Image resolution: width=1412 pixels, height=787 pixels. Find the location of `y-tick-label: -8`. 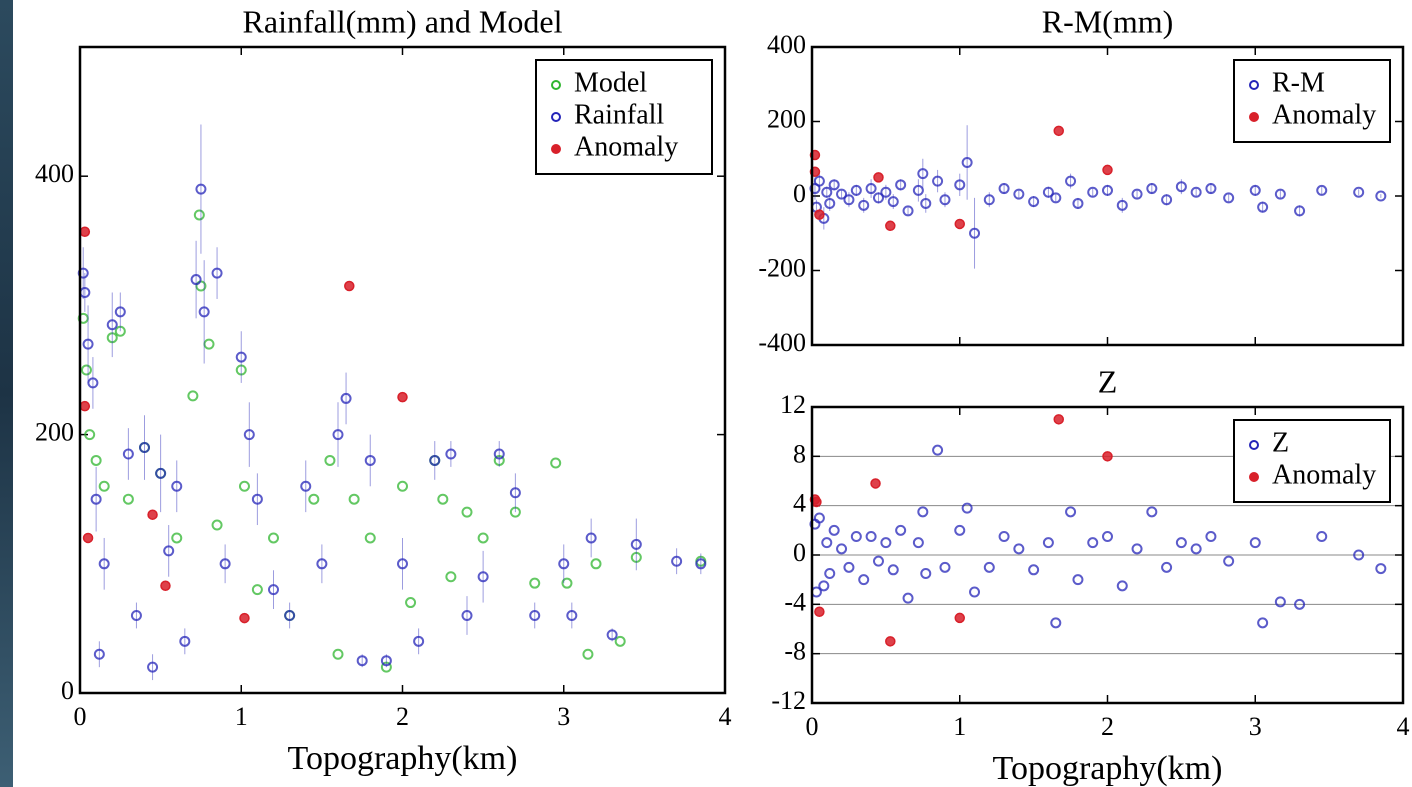

y-tick-label: -8 is located at coordinates (795, 651).